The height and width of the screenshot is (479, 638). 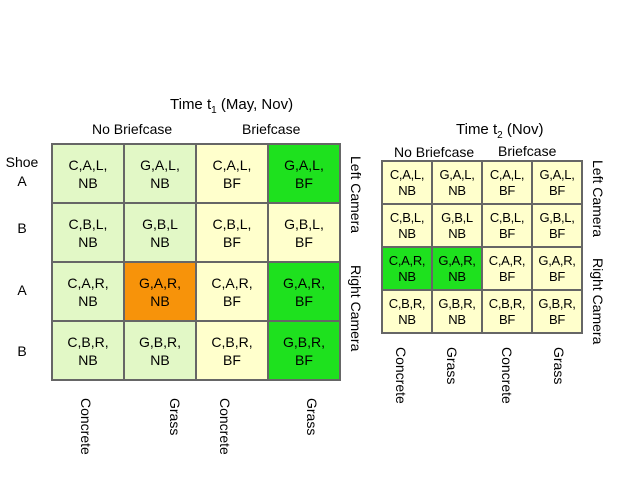 What do you see at coordinates (232, 173) in the screenshot?
I see `grid1-cell-r1-c3: C,A,L, BF` at bounding box center [232, 173].